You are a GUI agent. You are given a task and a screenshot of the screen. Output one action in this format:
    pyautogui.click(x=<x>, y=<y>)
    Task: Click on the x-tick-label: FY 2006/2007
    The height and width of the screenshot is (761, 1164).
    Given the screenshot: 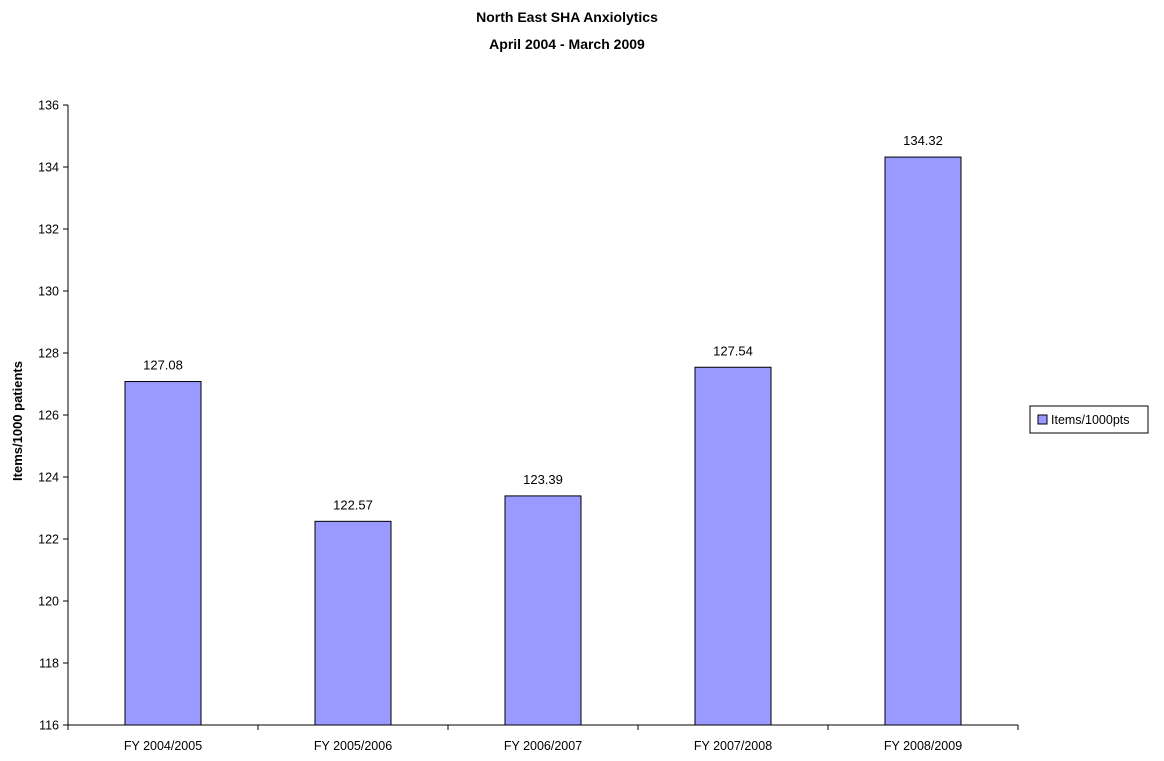 What is the action you would take?
    pyautogui.click(x=543, y=746)
    